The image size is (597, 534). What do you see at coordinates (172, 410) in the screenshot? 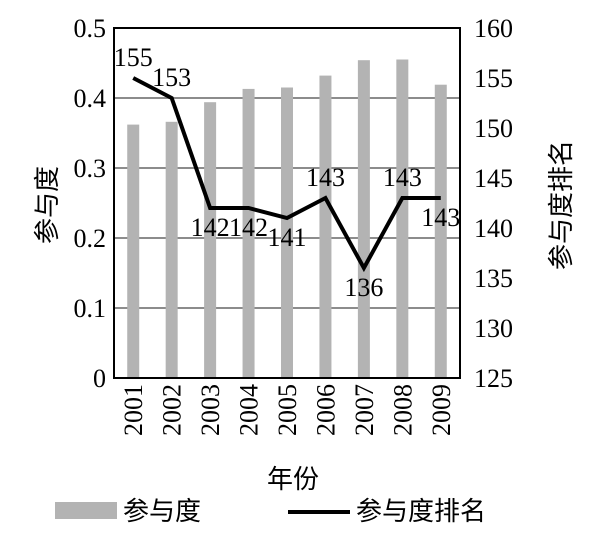
I see `x-tick-label: 2002` at bounding box center [172, 410].